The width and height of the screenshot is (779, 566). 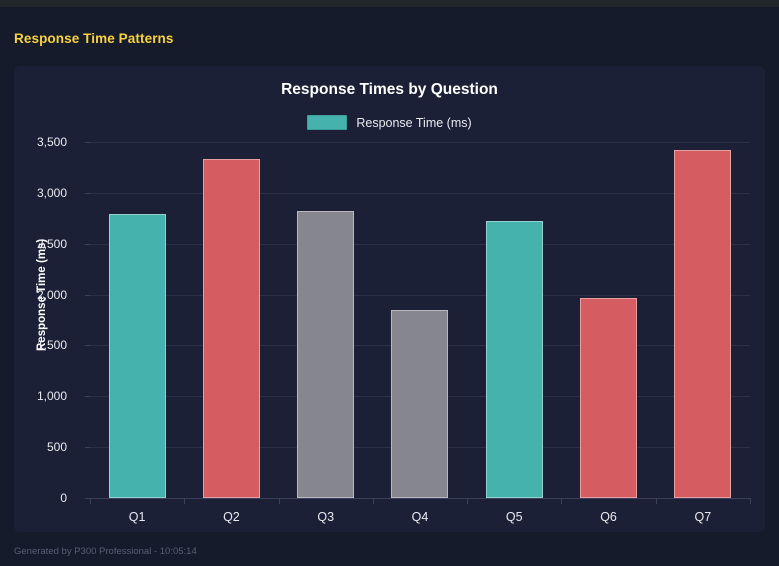 What do you see at coordinates (51, 294) in the screenshot?
I see `y-tick-label: 2,000` at bounding box center [51, 294].